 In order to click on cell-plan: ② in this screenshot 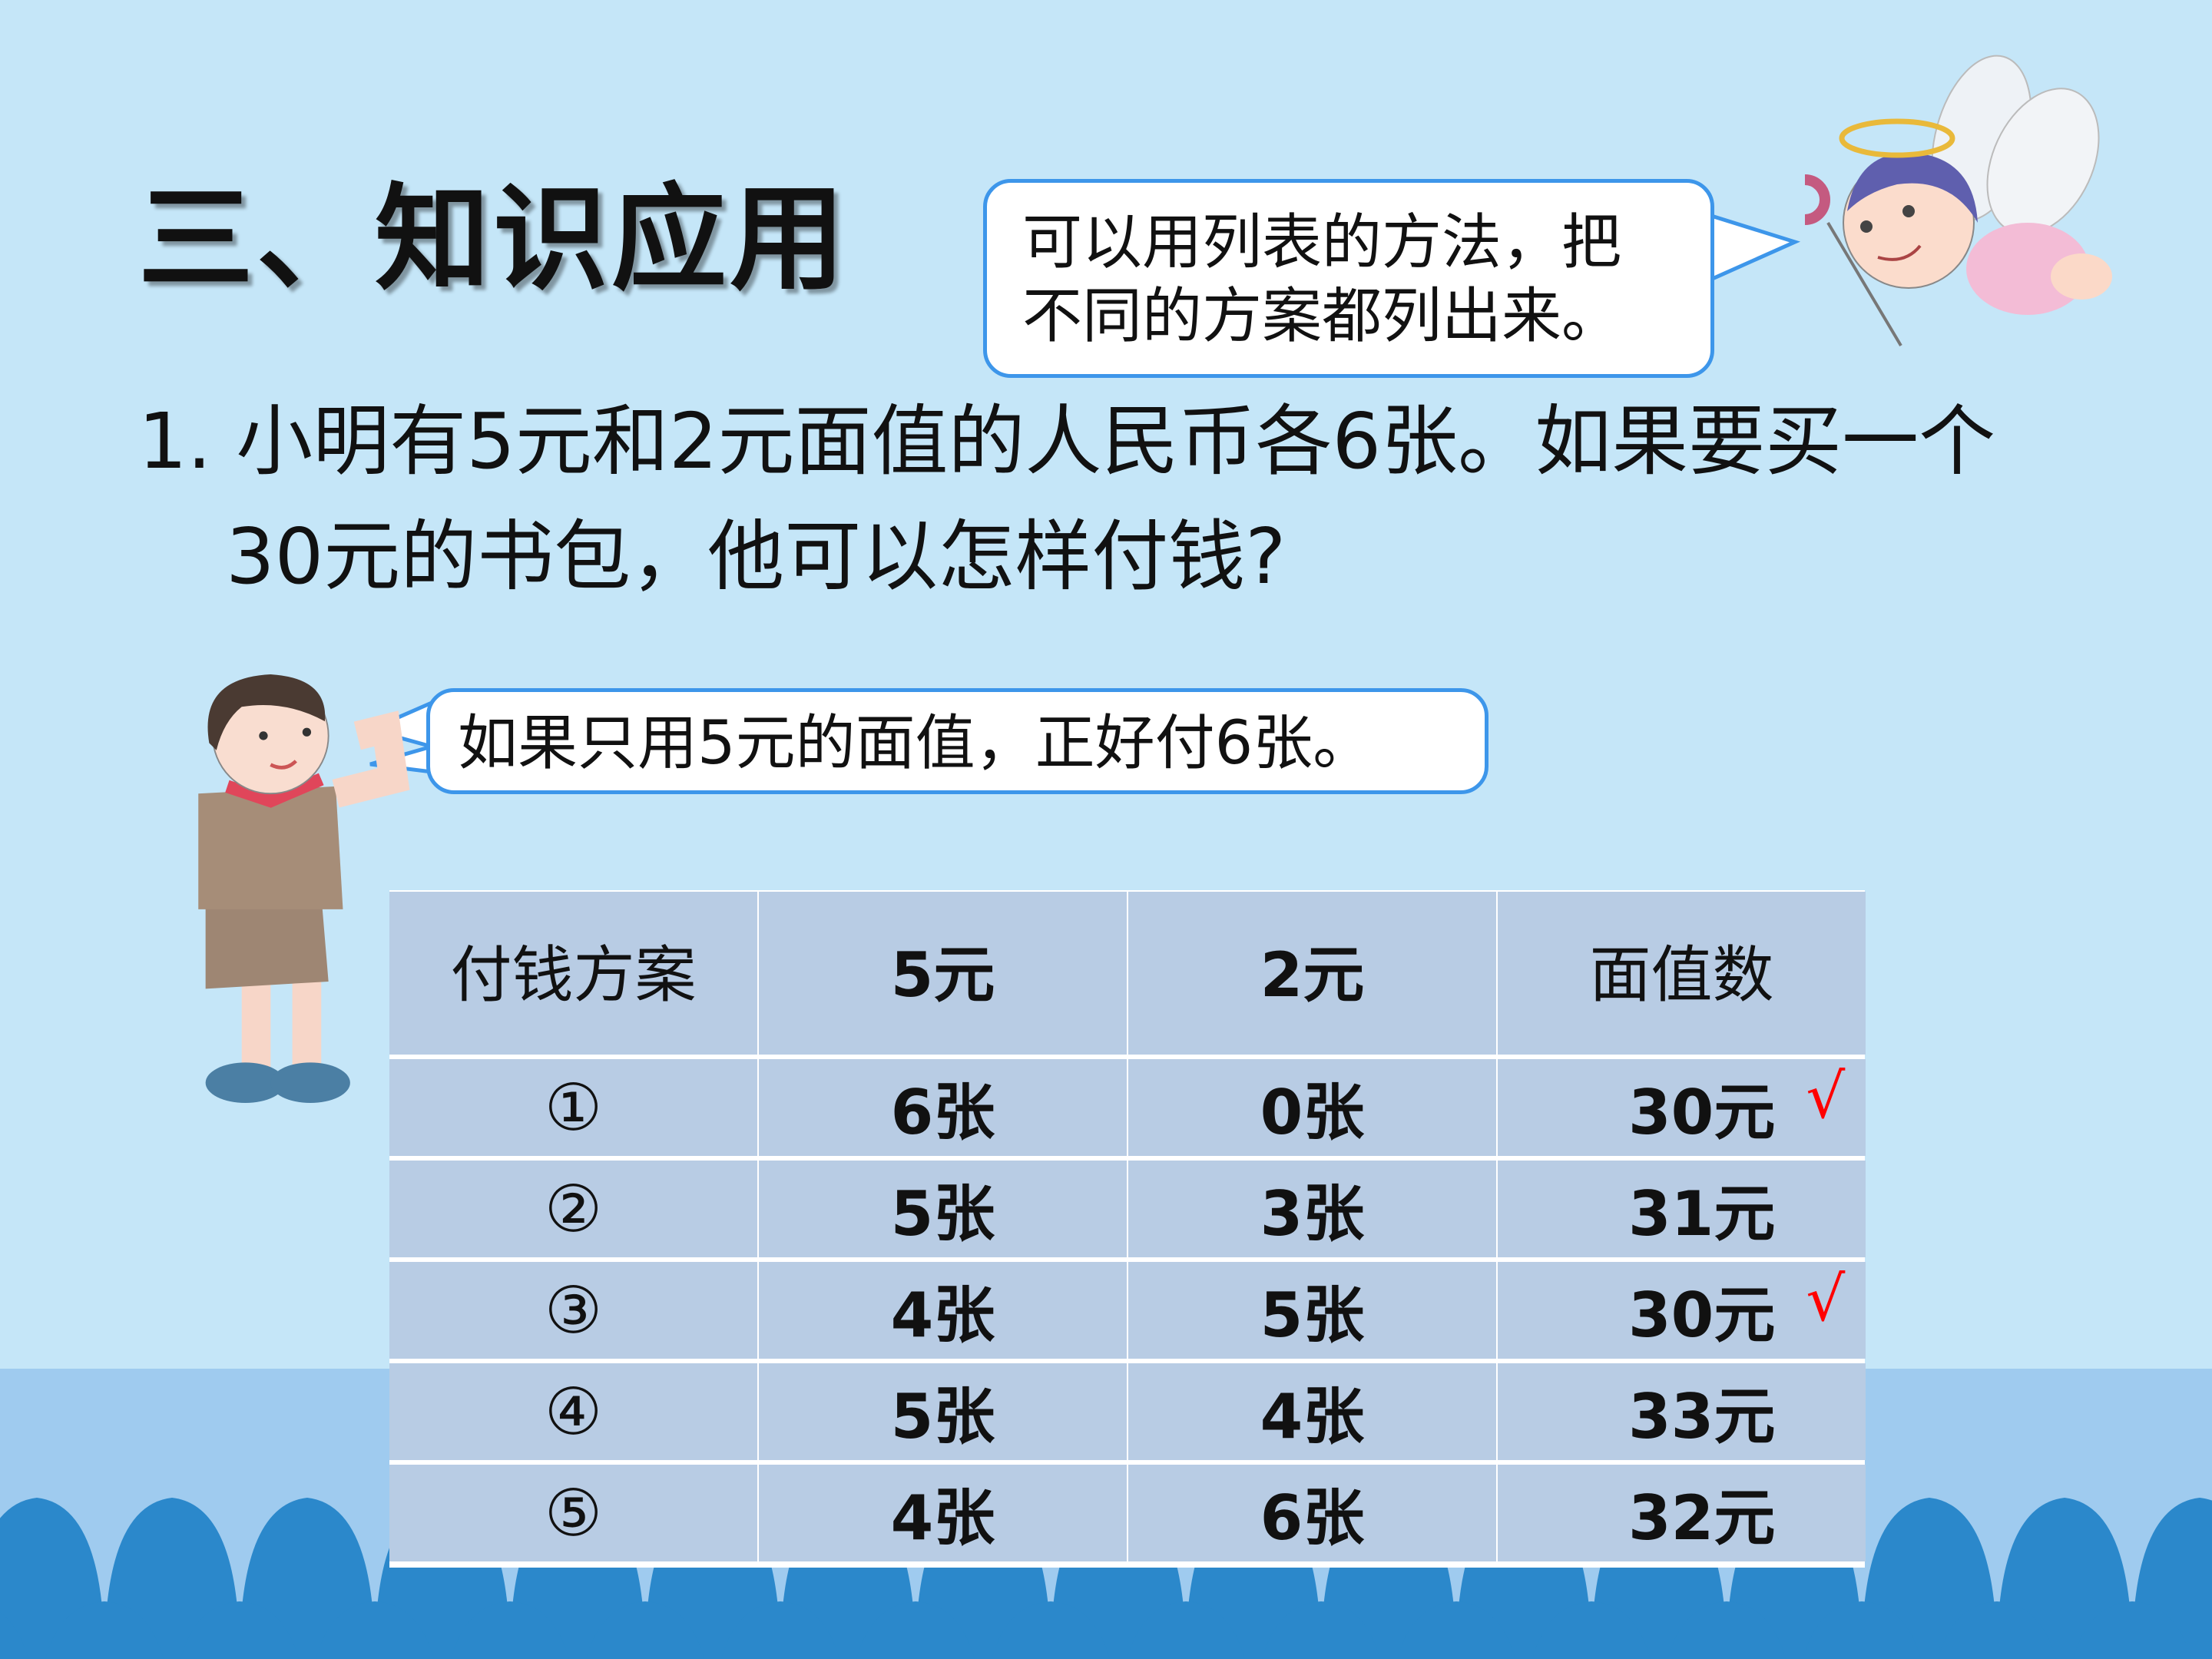, I will do `click(573, 1209)`.